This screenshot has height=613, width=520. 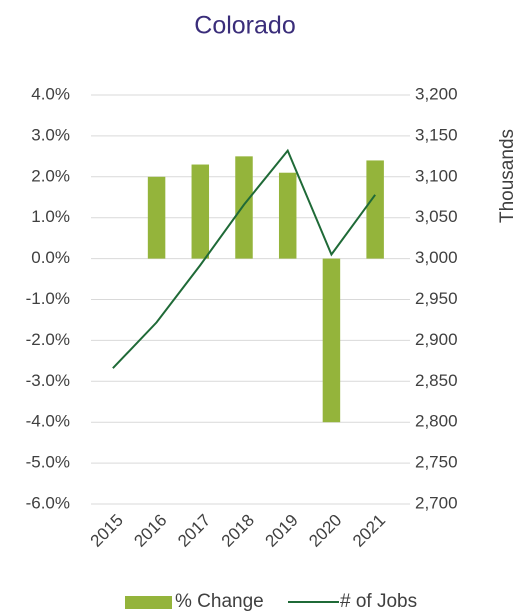 What do you see at coordinates (507, 176) in the screenshot?
I see `y2-axis-label: Thousands` at bounding box center [507, 176].